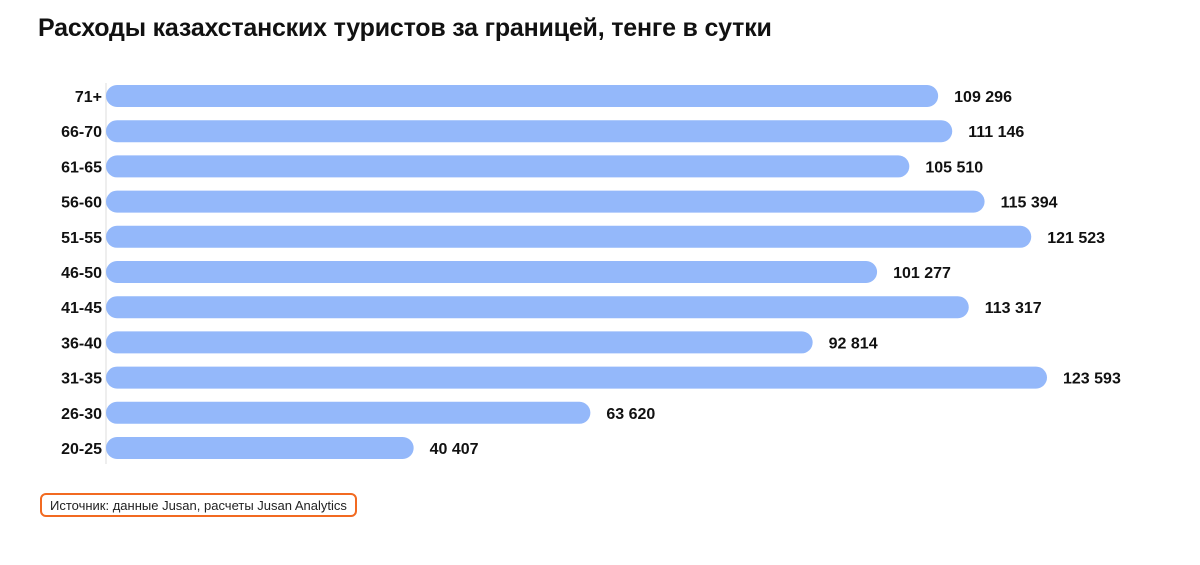 The image size is (1200, 565). What do you see at coordinates (996, 132) in the screenshot?
I see `value-label: 111 146` at bounding box center [996, 132].